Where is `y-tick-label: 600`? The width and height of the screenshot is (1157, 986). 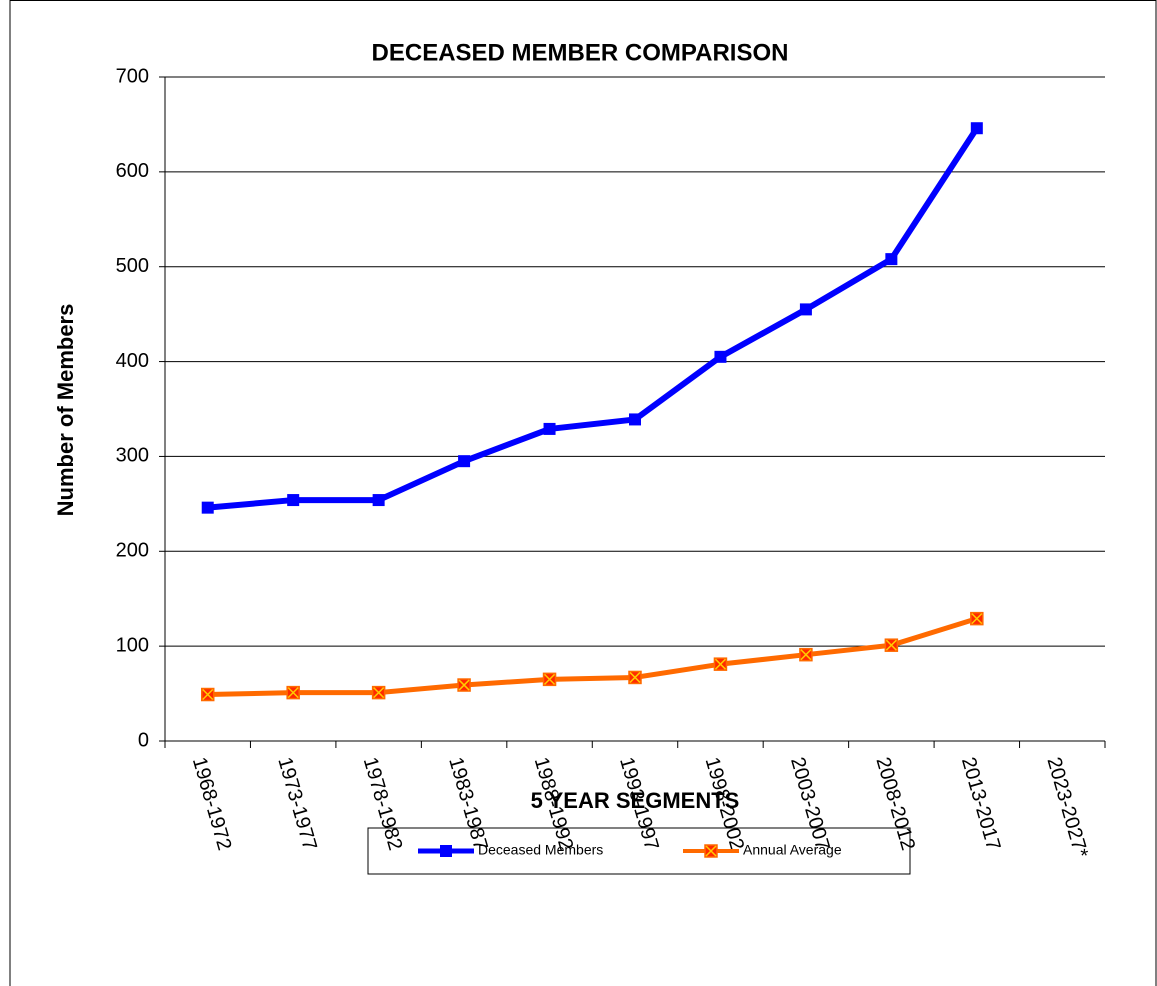 y-tick-label: 600 is located at coordinates (132, 171).